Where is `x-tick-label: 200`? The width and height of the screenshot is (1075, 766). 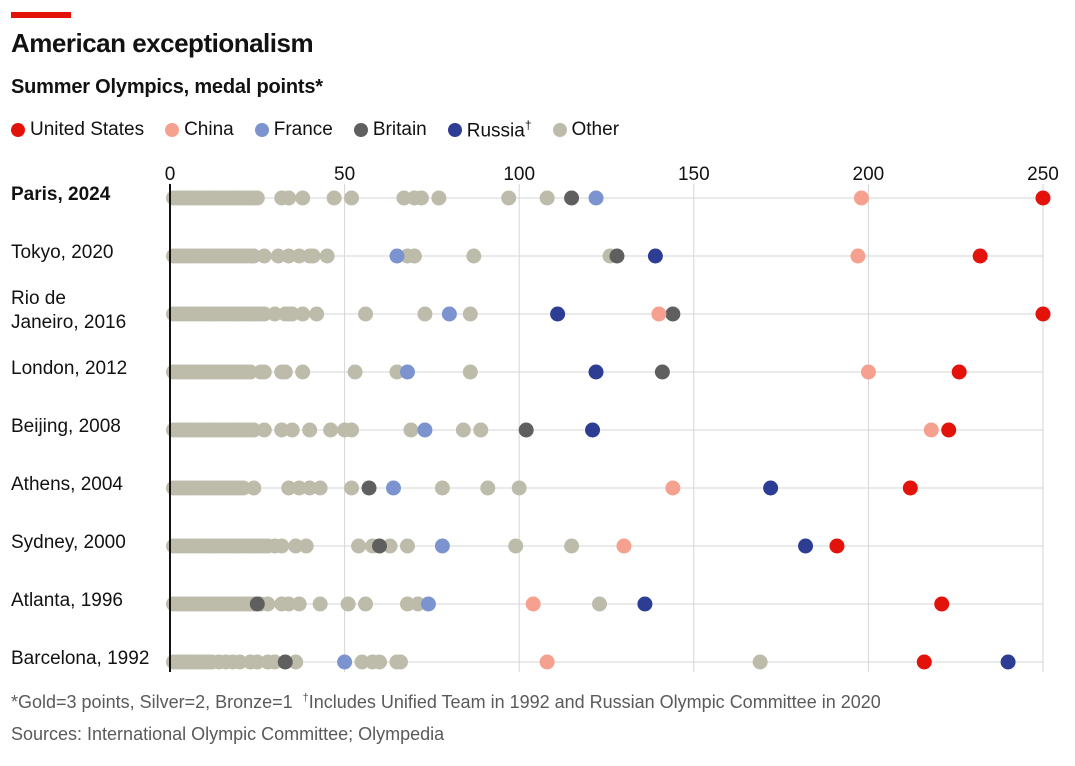
x-tick-label: 200 is located at coordinates (869, 174).